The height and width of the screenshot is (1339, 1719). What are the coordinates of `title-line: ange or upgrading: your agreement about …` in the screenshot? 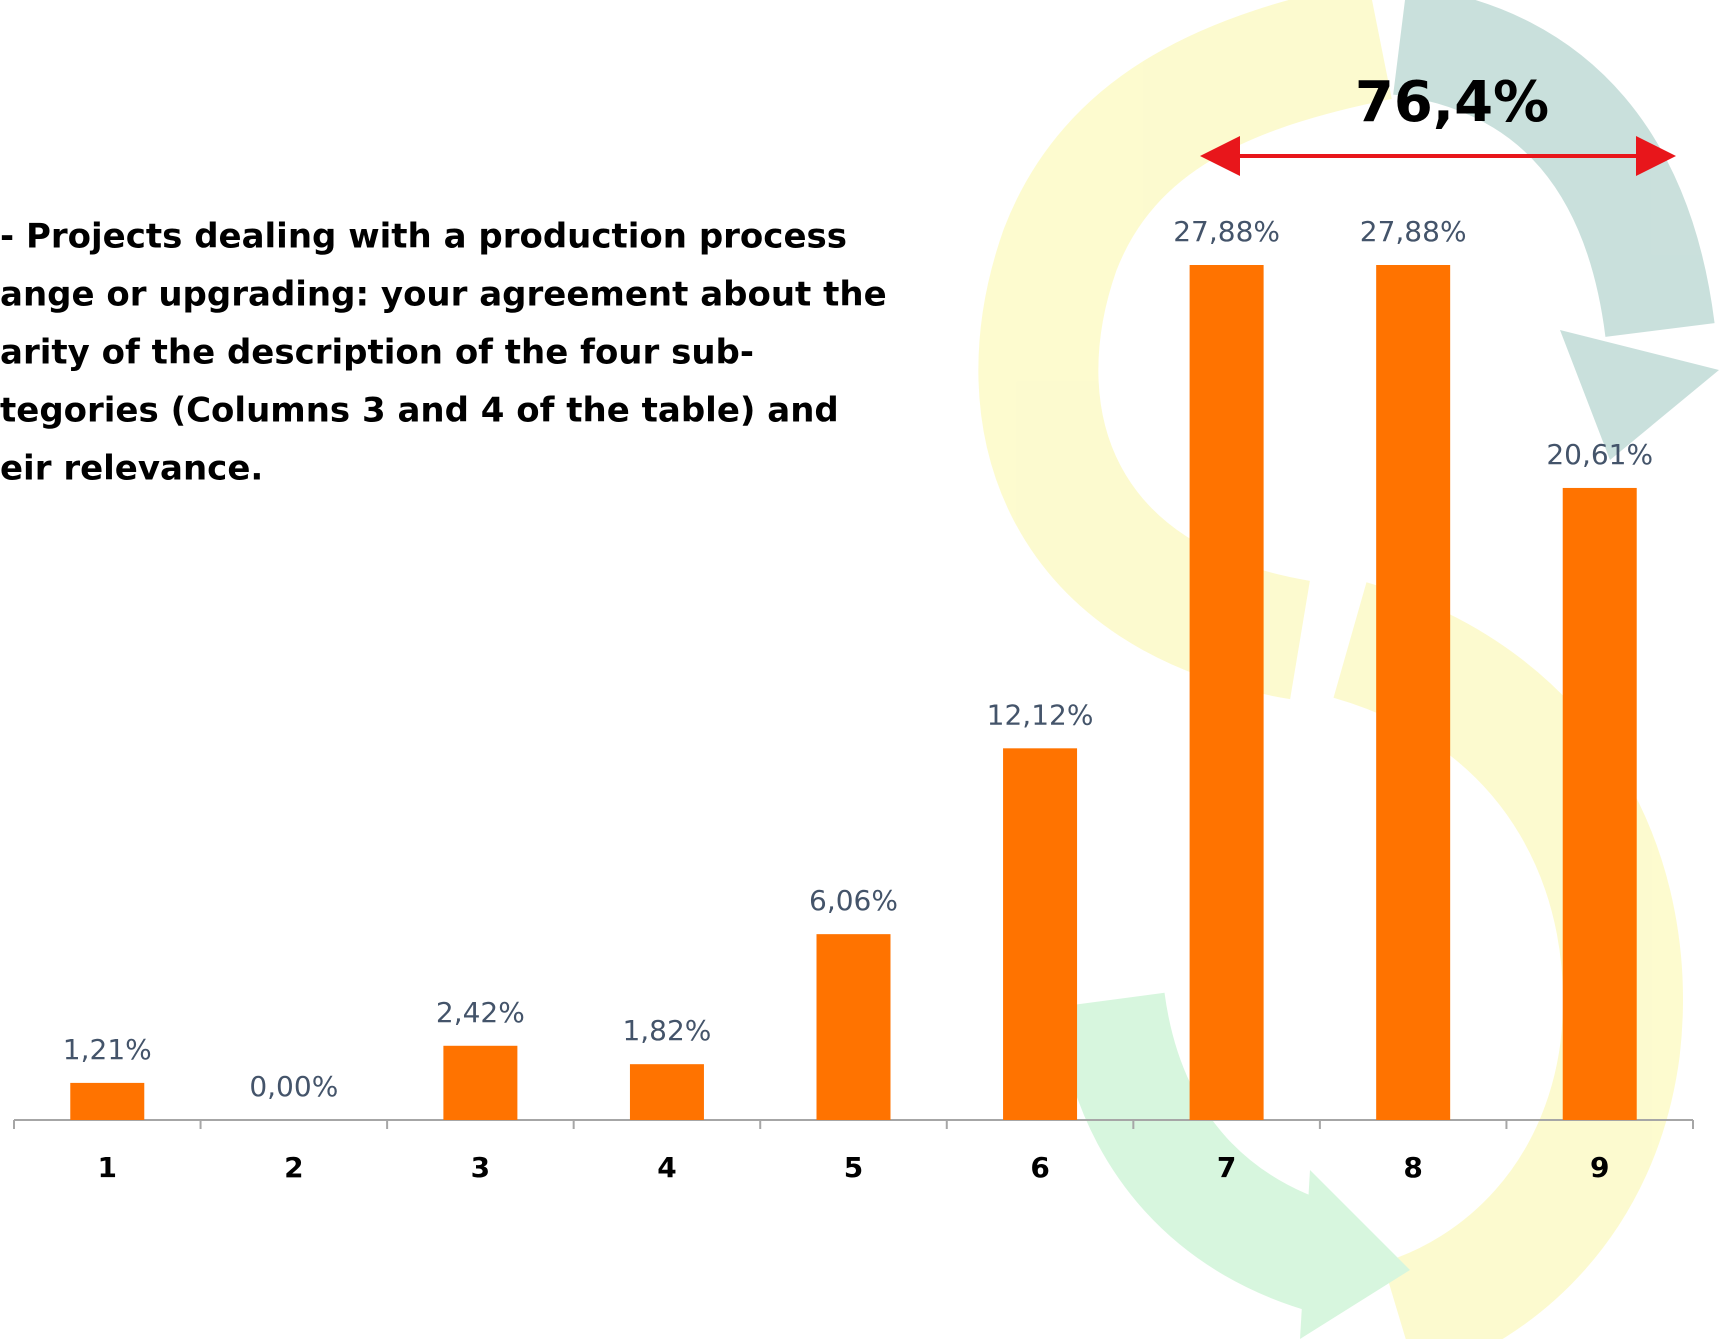 It's located at (443, 295).